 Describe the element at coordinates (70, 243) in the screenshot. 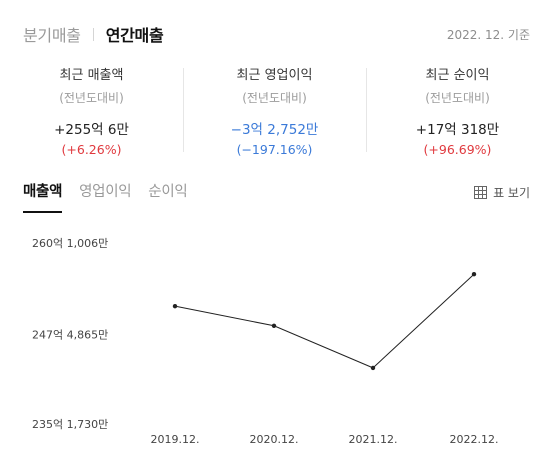

I see `y-tick-label: 260억 1,006만` at that location.